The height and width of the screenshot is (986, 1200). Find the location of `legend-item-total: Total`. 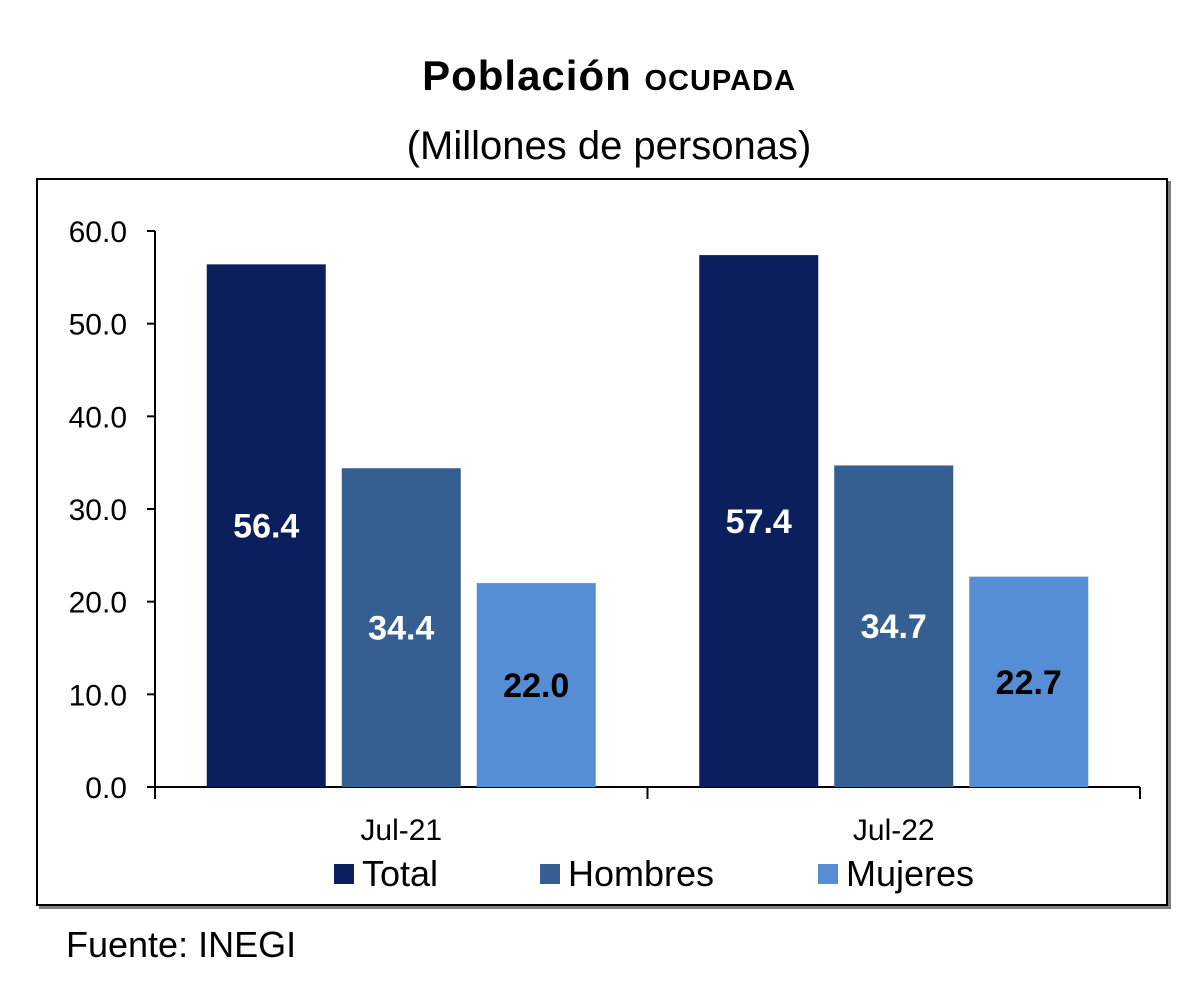

legend-item-total: Total is located at coordinates (386, 874).